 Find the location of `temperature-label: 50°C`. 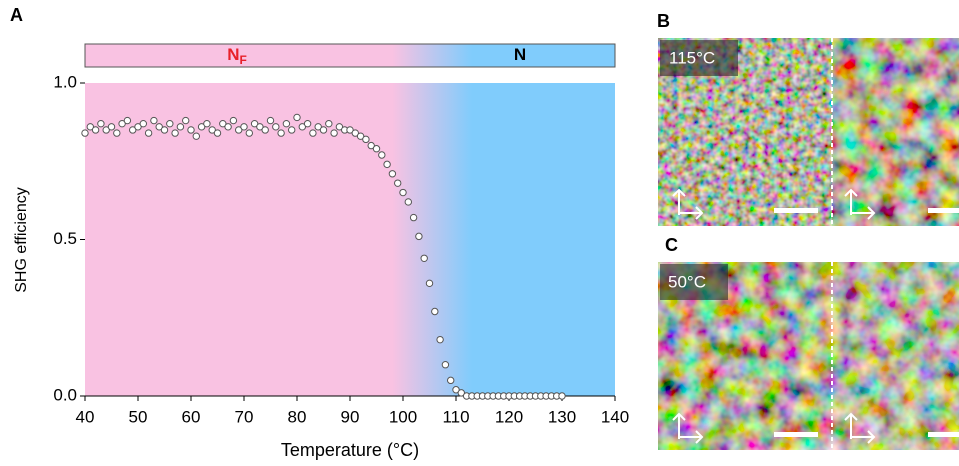

temperature-label: 50°C is located at coordinates (687, 281).